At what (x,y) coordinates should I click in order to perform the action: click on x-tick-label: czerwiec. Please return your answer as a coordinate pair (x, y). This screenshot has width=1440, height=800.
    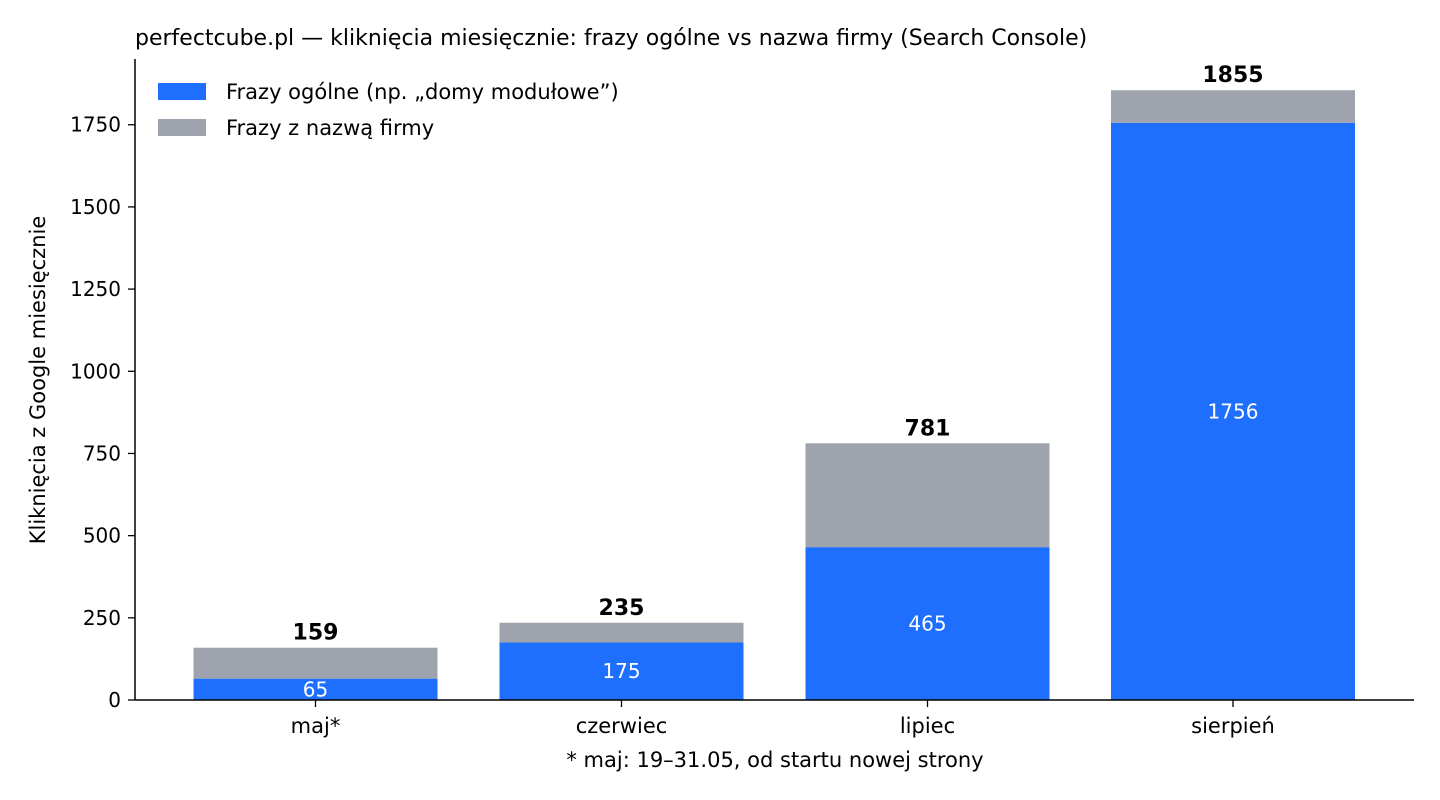
    Looking at the image, I should click on (622, 726).